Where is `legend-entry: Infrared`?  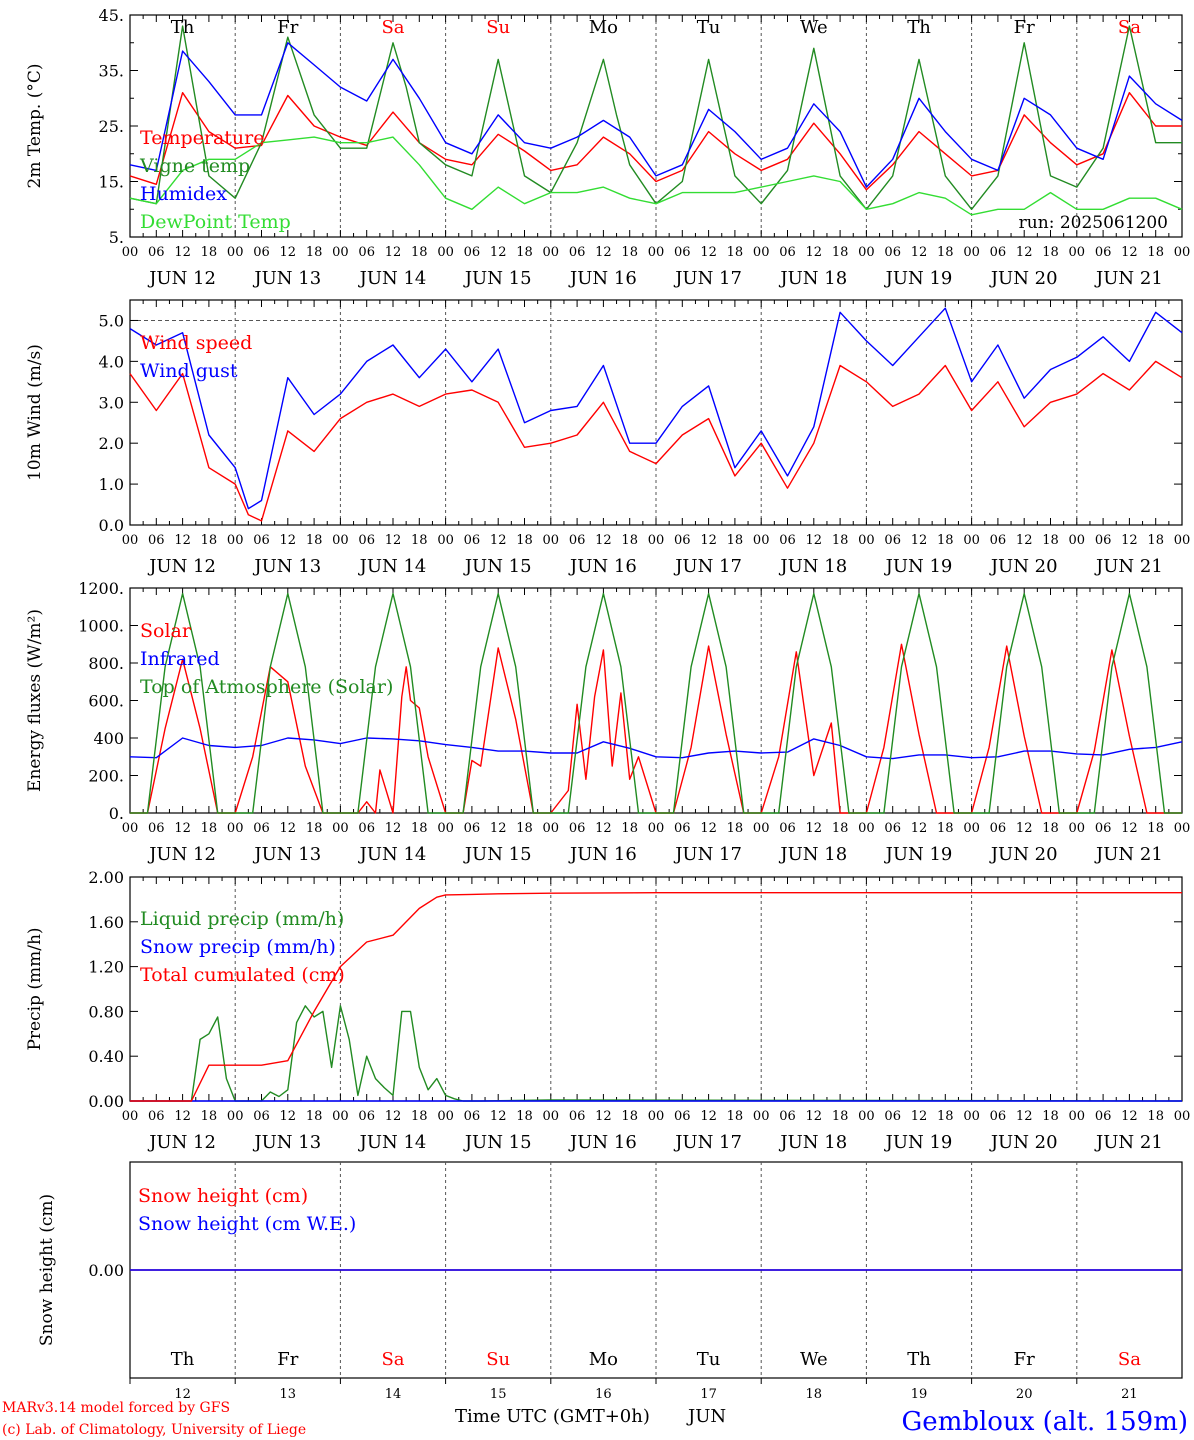
legend-entry: Infrared is located at coordinates (180, 659).